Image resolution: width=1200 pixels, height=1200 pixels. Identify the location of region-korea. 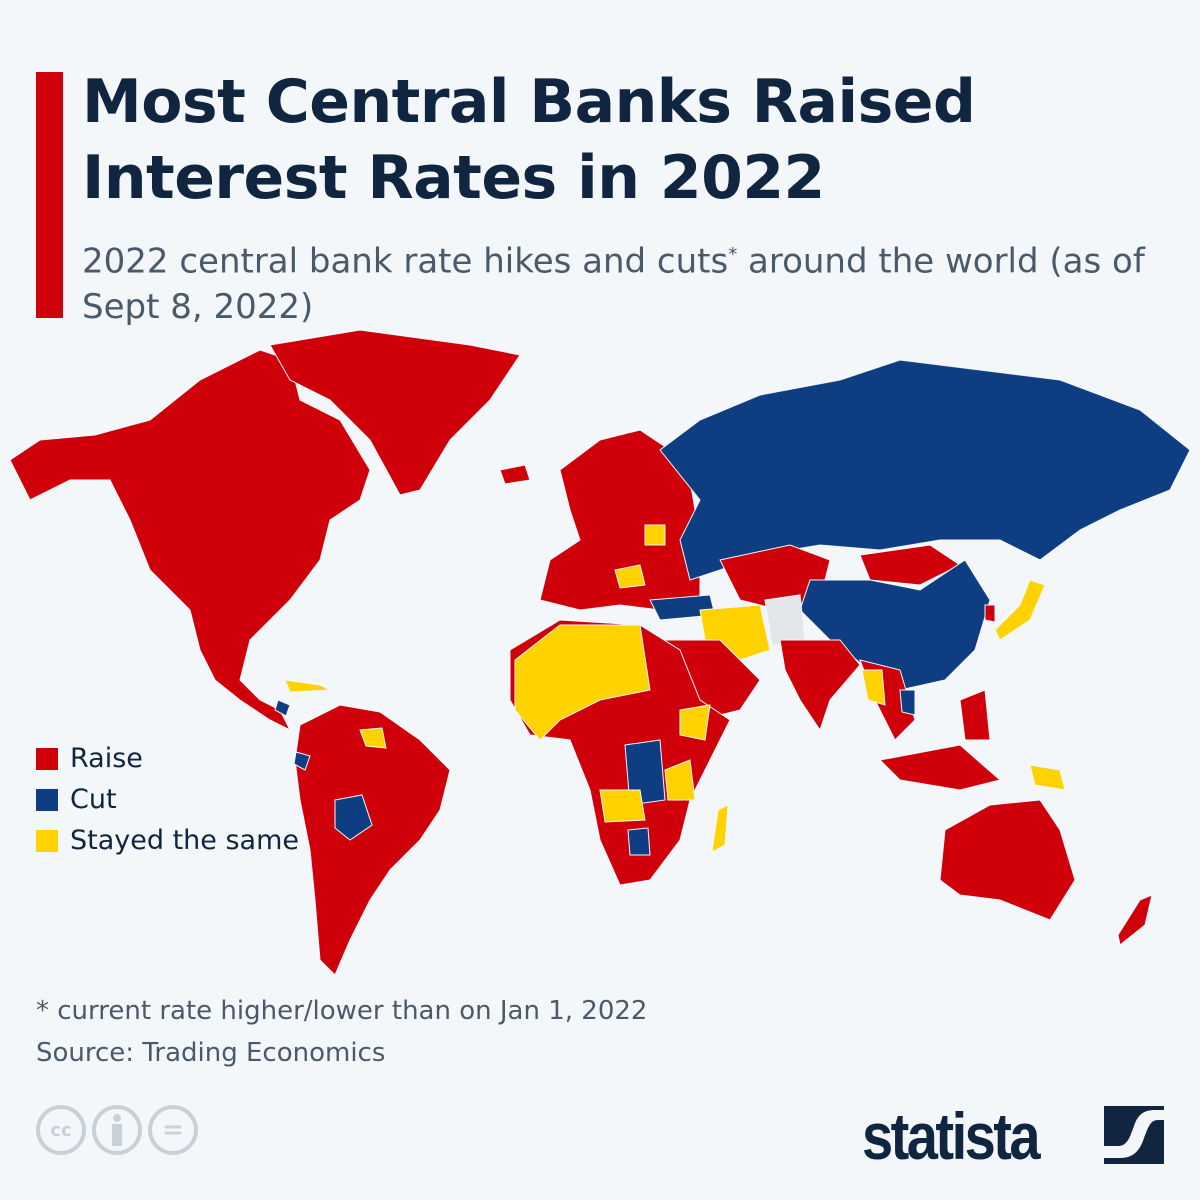
(990, 613).